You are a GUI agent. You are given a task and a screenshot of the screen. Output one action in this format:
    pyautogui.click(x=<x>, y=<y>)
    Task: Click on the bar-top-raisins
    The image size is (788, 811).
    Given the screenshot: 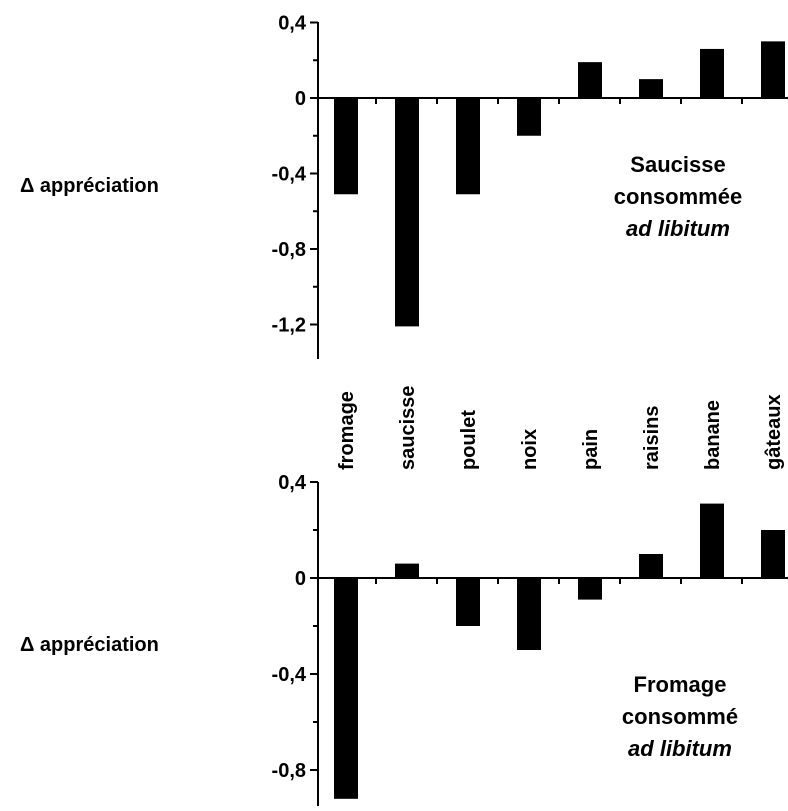 What is the action you would take?
    pyautogui.click(x=651, y=88)
    